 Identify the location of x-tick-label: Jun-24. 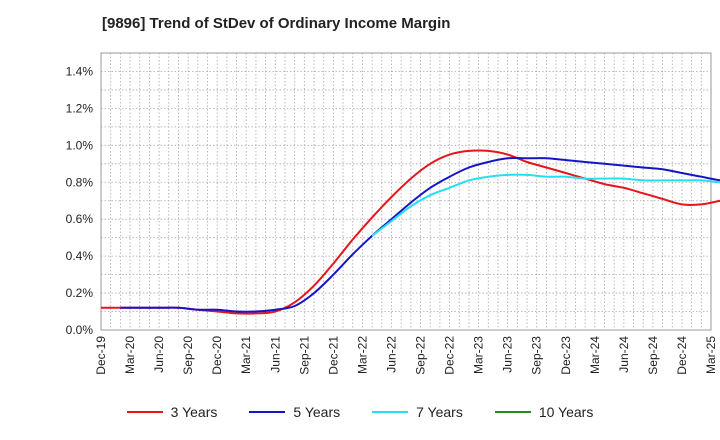
(624, 354).